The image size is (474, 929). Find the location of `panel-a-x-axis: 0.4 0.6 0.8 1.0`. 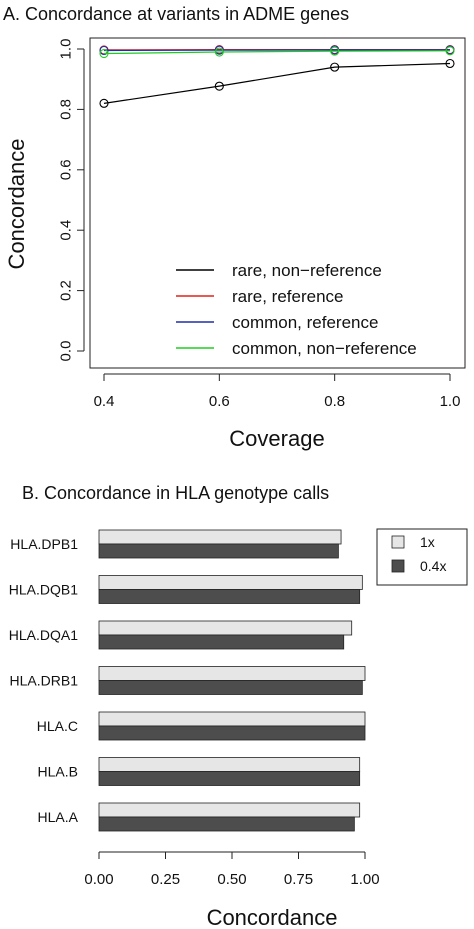

panel-a-x-axis: 0.4 0.6 0.8 1.0 is located at coordinates (277, 391).